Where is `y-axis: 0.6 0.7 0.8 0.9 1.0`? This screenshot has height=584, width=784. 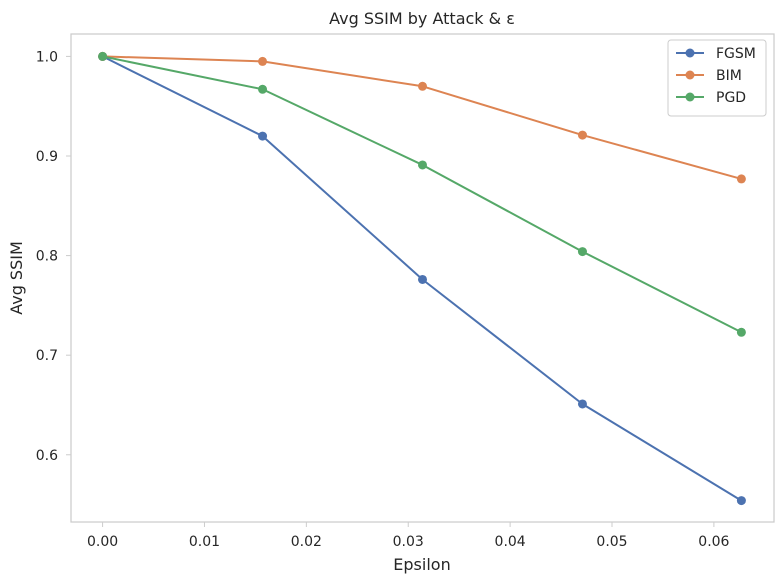
y-axis: 0.6 0.7 0.8 0.9 1.0 is located at coordinates (53, 256).